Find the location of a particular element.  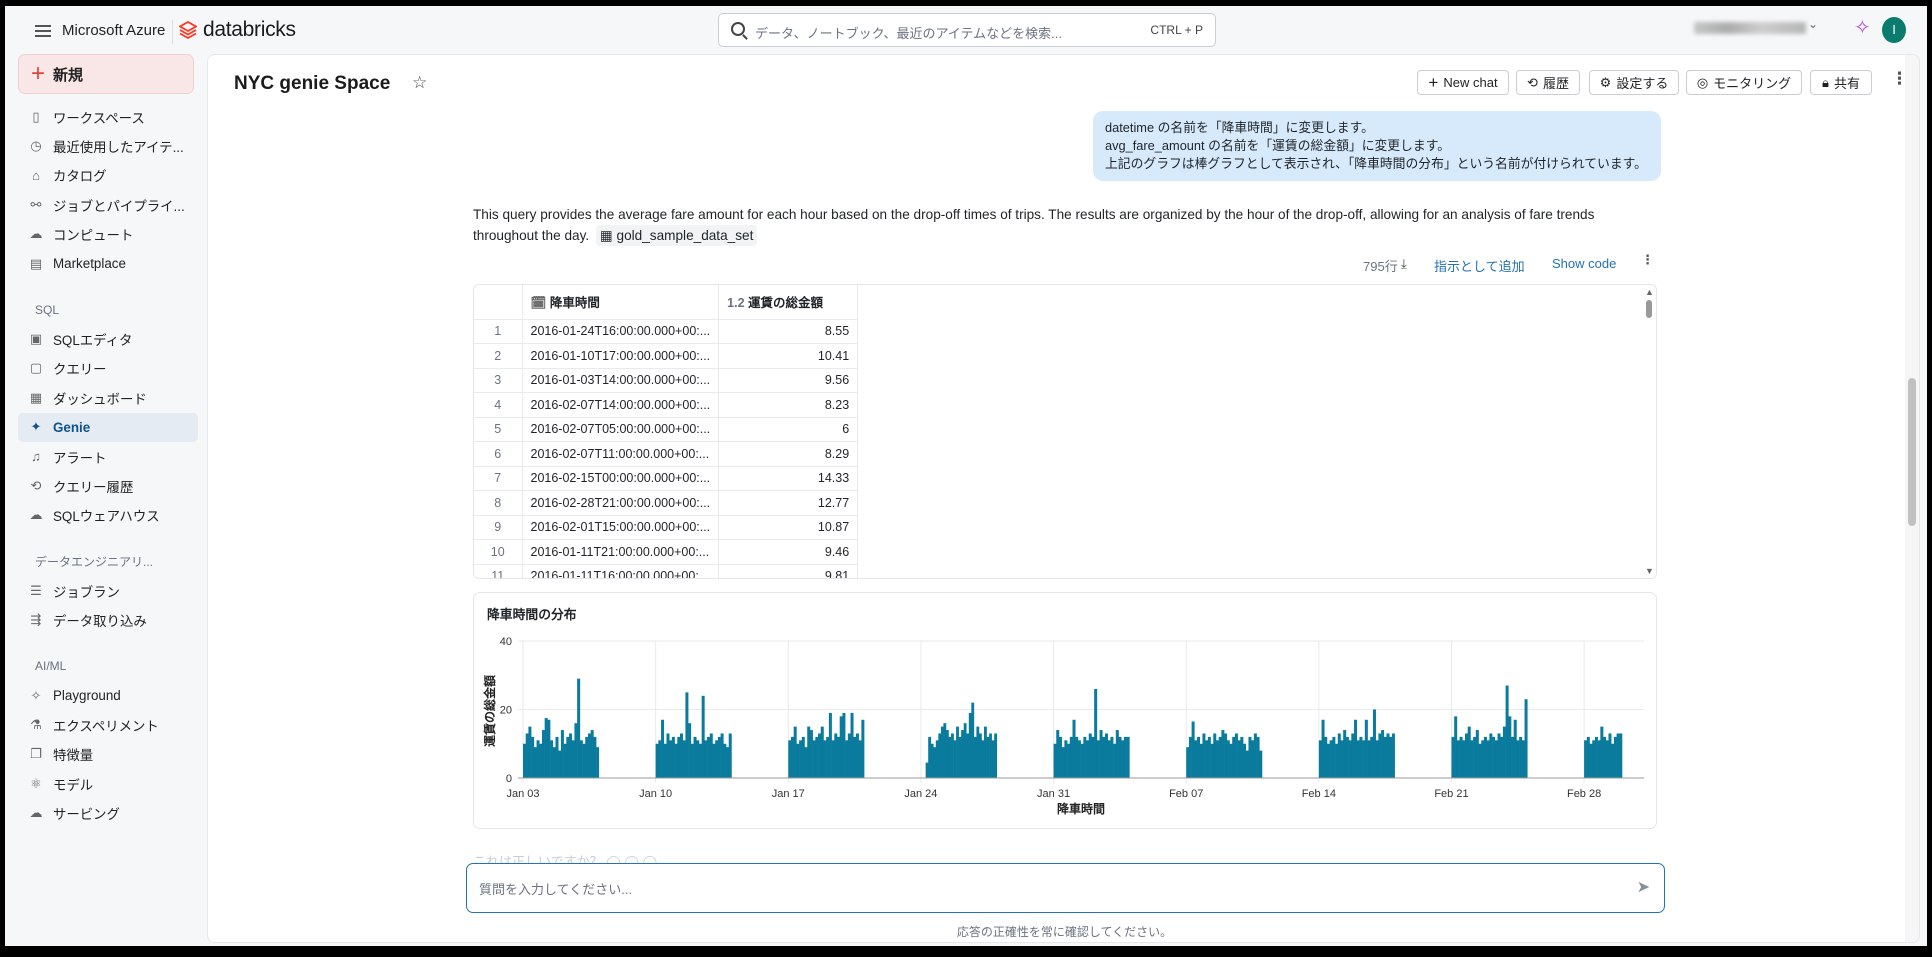

sidebar-item: ⟲ クエリー履歴 is located at coordinates (108, 485).